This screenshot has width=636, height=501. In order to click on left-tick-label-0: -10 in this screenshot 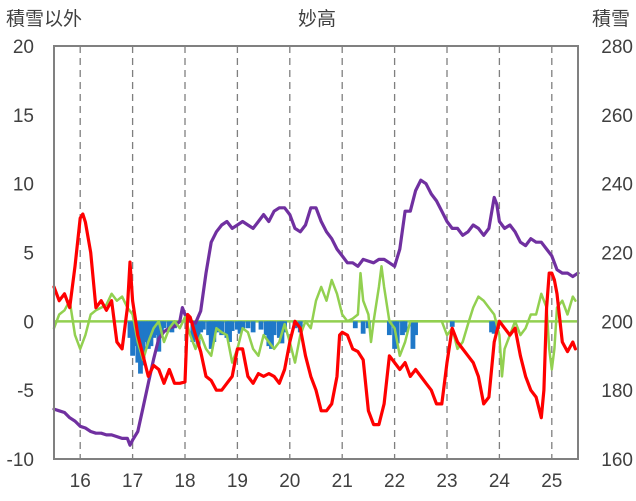, I will do `click(20, 460)`.